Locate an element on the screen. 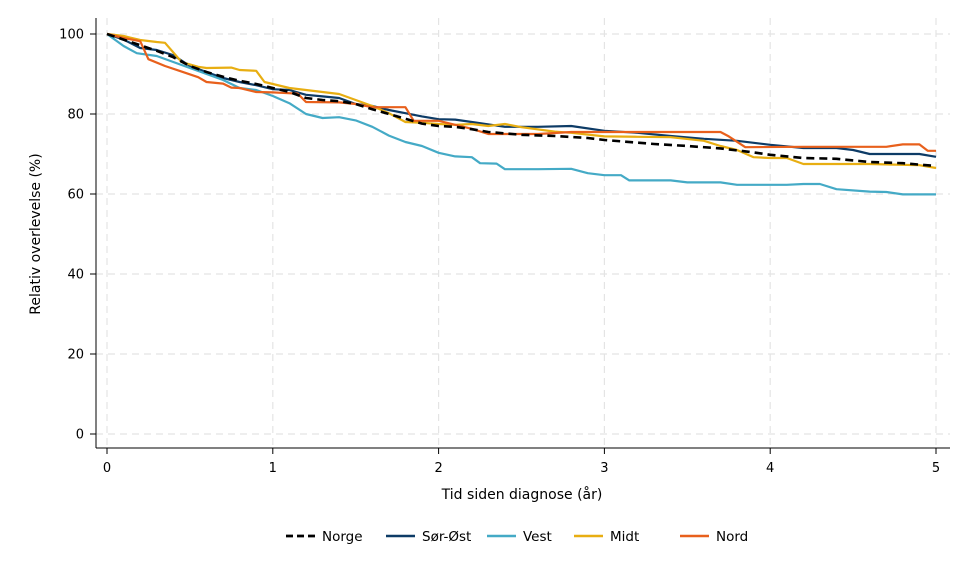  y-axis-label: Relativ overlevelse (%) is located at coordinates (36, 233).